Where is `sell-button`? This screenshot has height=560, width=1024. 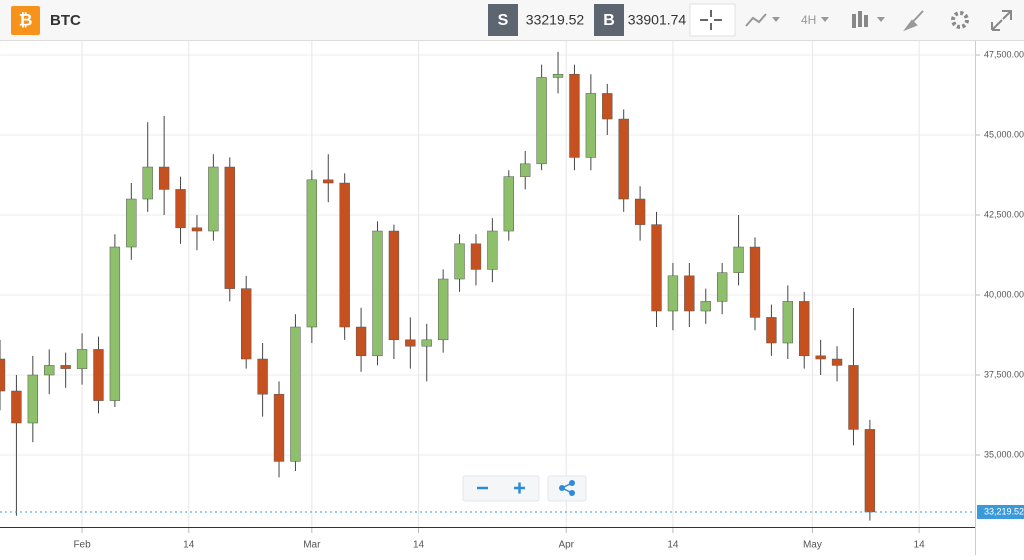
sell-button is located at coordinates (503, 20).